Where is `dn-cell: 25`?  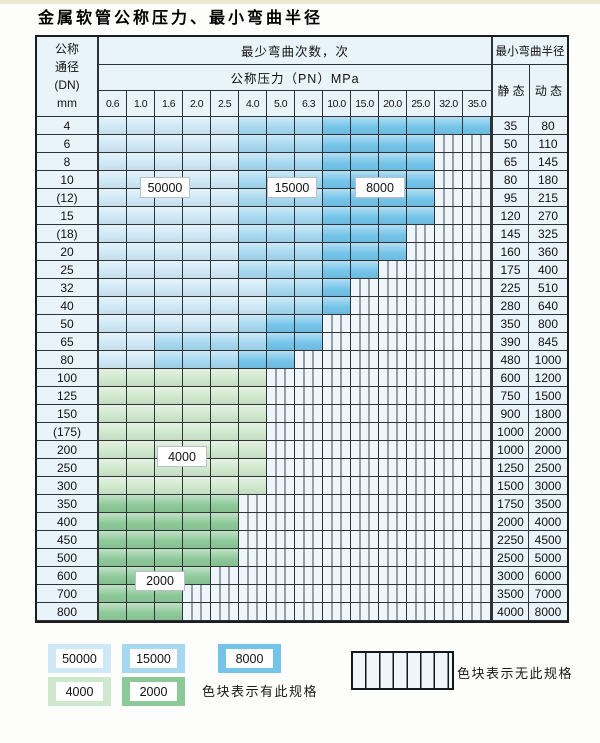 dn-cell: 25 is located at coordinates (68, 270).